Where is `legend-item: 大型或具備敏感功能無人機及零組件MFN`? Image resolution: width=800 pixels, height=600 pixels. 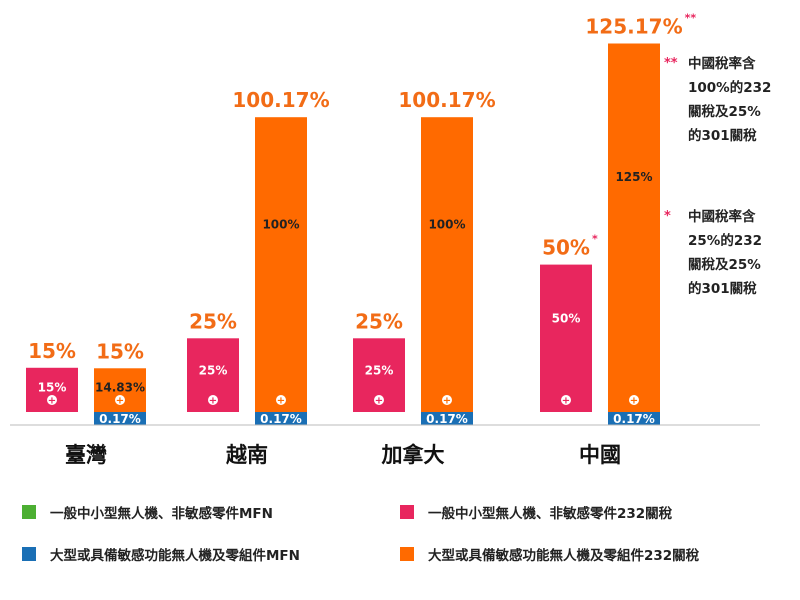
legend-item: 大型或具備敏感功能無人機及零組件MFN is located at coordinates (161, 554).